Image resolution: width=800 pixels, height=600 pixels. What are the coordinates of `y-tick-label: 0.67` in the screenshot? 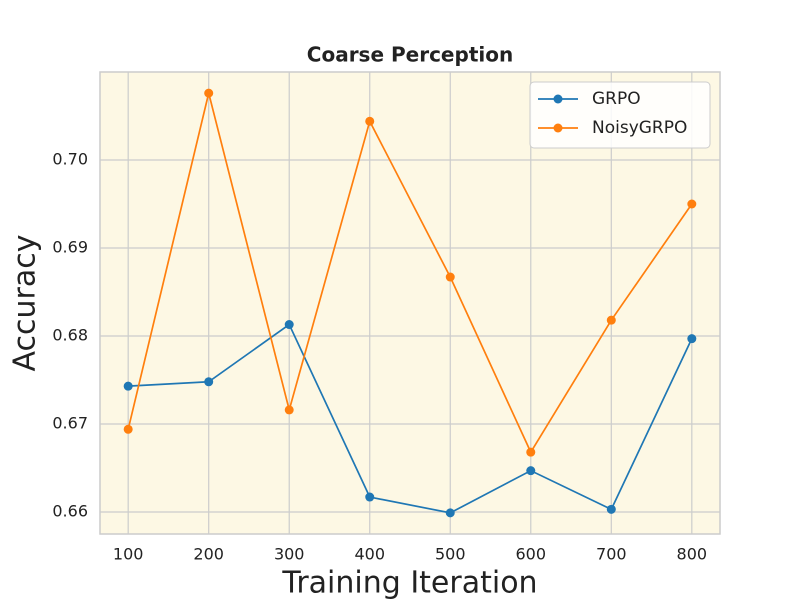 It's located at (70, 423).